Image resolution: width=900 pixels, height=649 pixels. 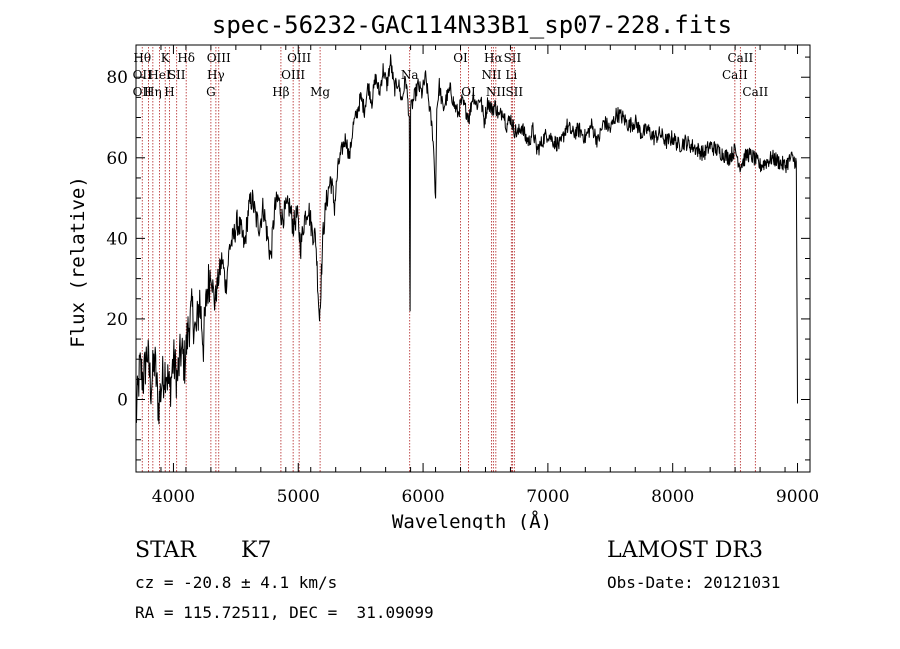 I want to click on marker-label: Na, so click(x=410, y=75).